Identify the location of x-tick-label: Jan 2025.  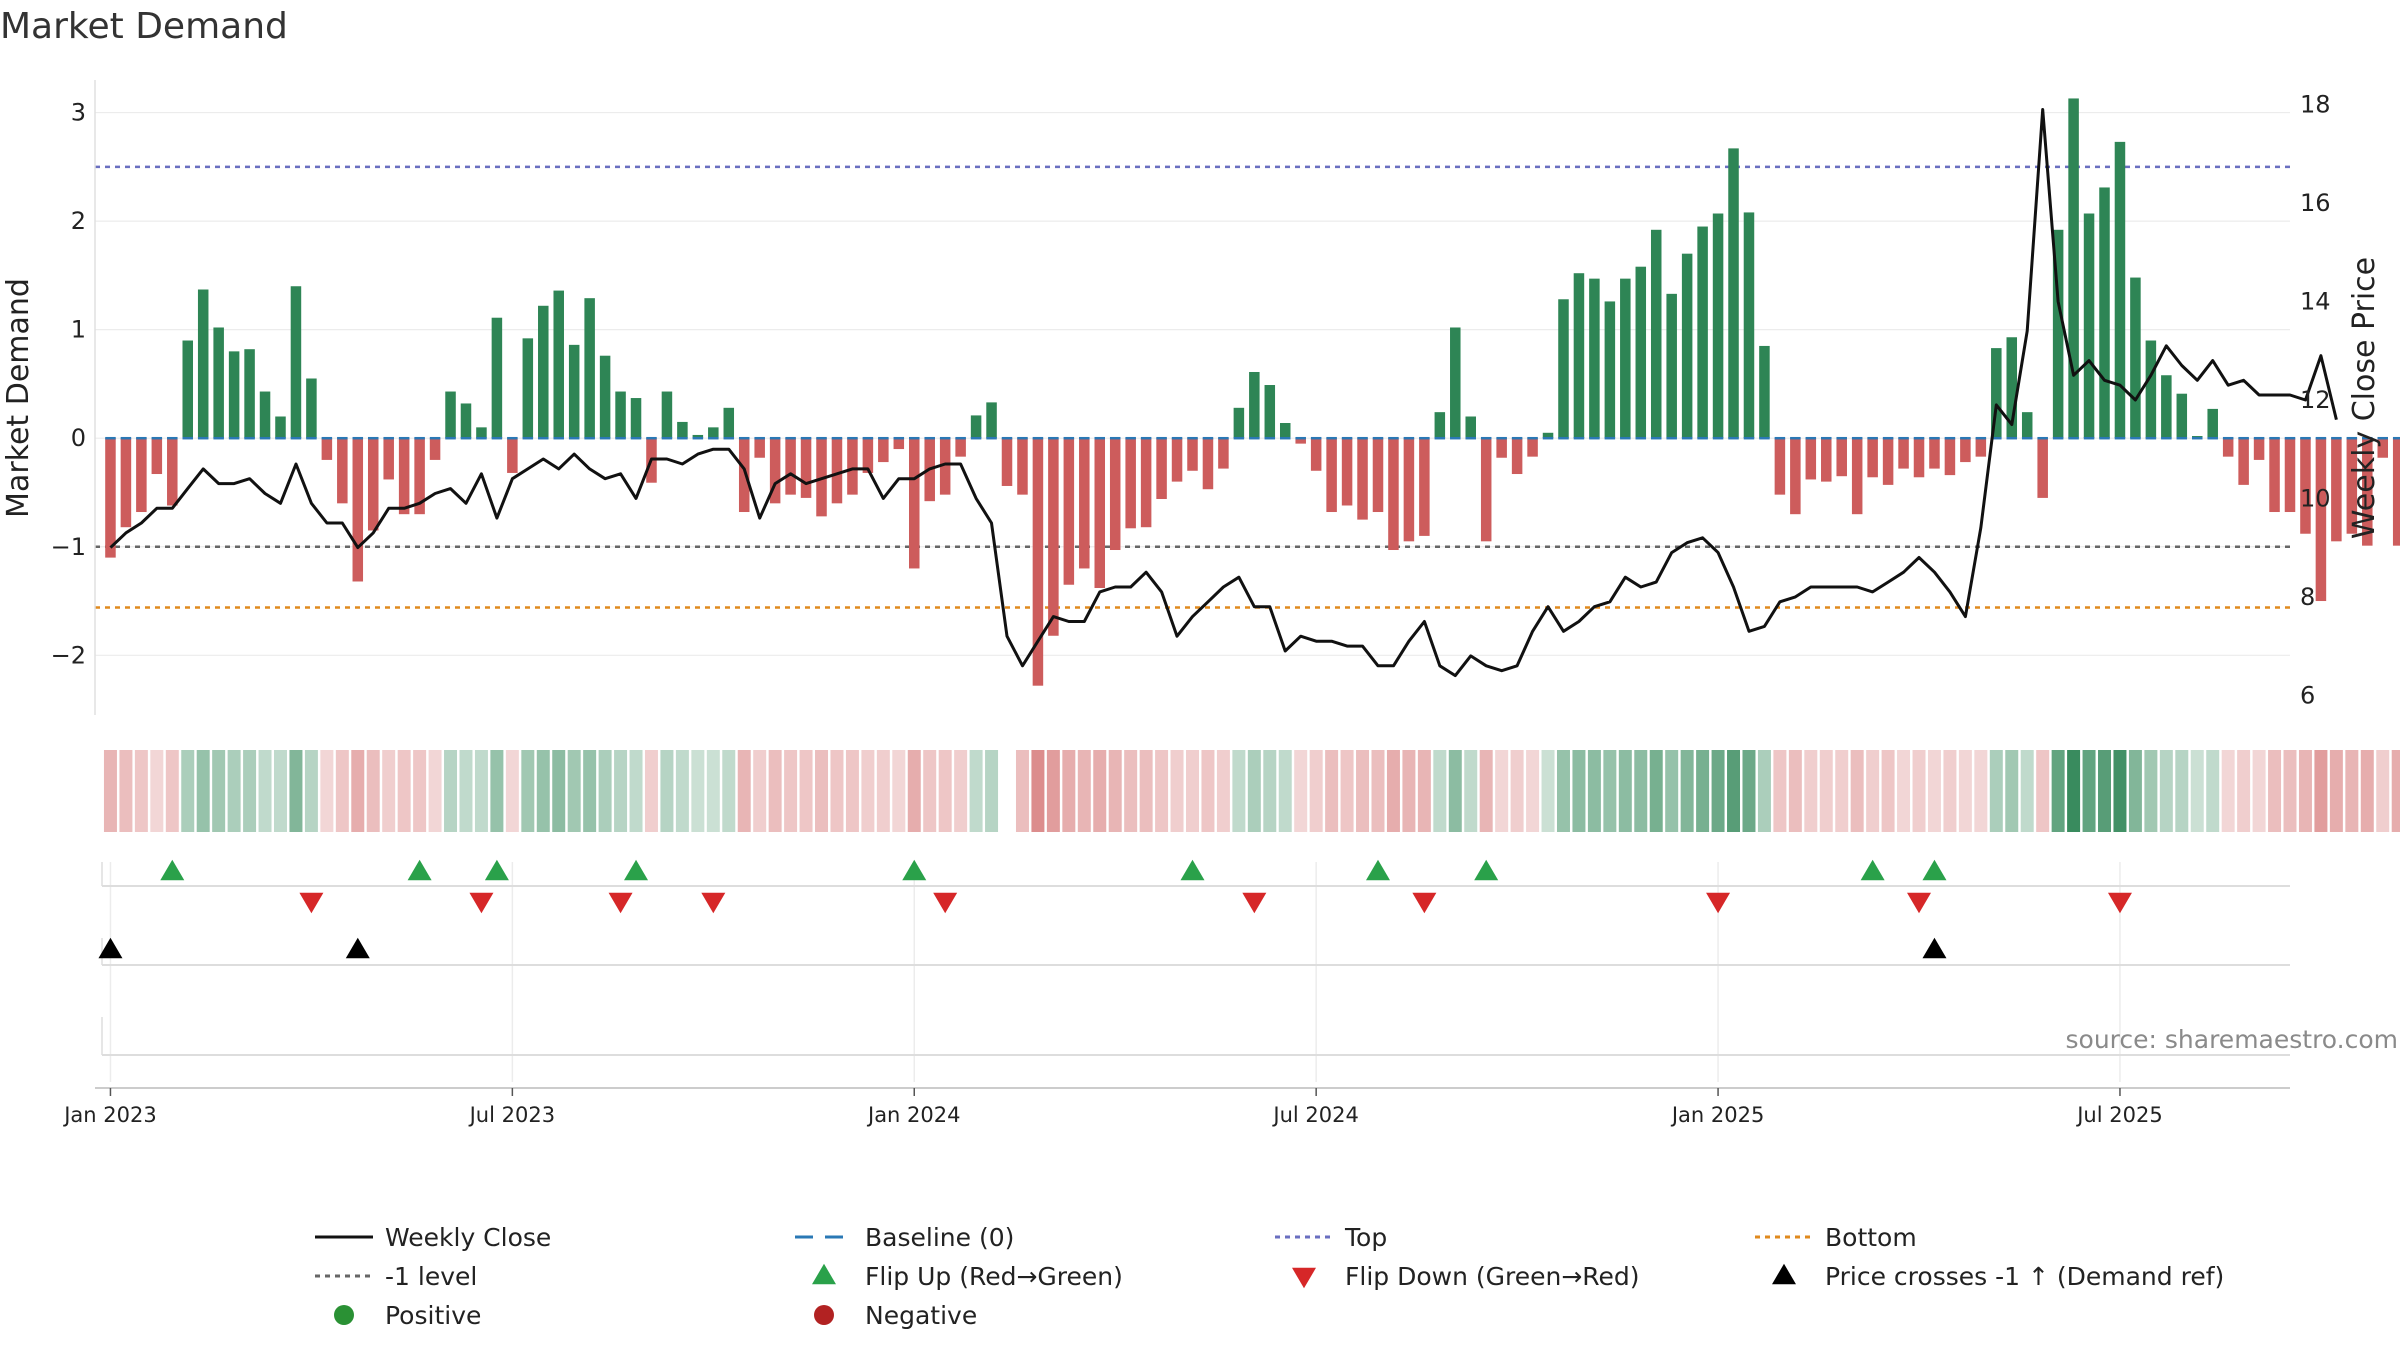
(1717, 1115).